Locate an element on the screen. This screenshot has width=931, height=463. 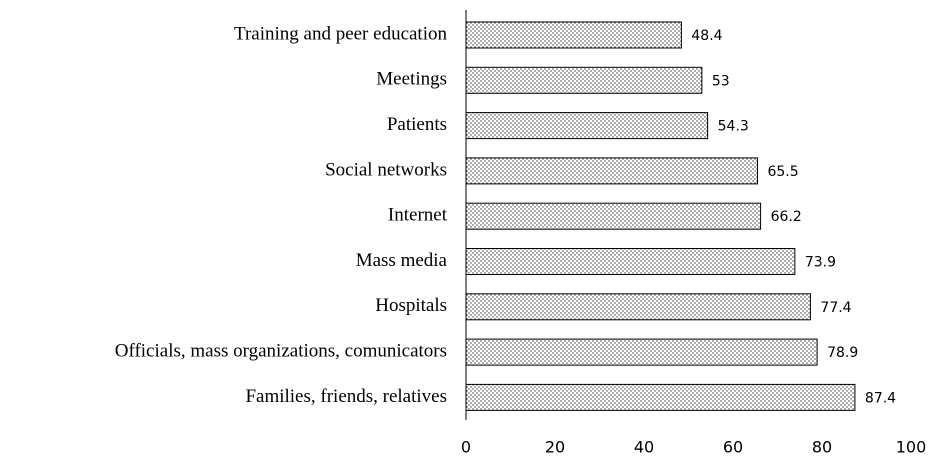
y-tick-label: Families, friends, relatives is located at coordinates (346, 396).